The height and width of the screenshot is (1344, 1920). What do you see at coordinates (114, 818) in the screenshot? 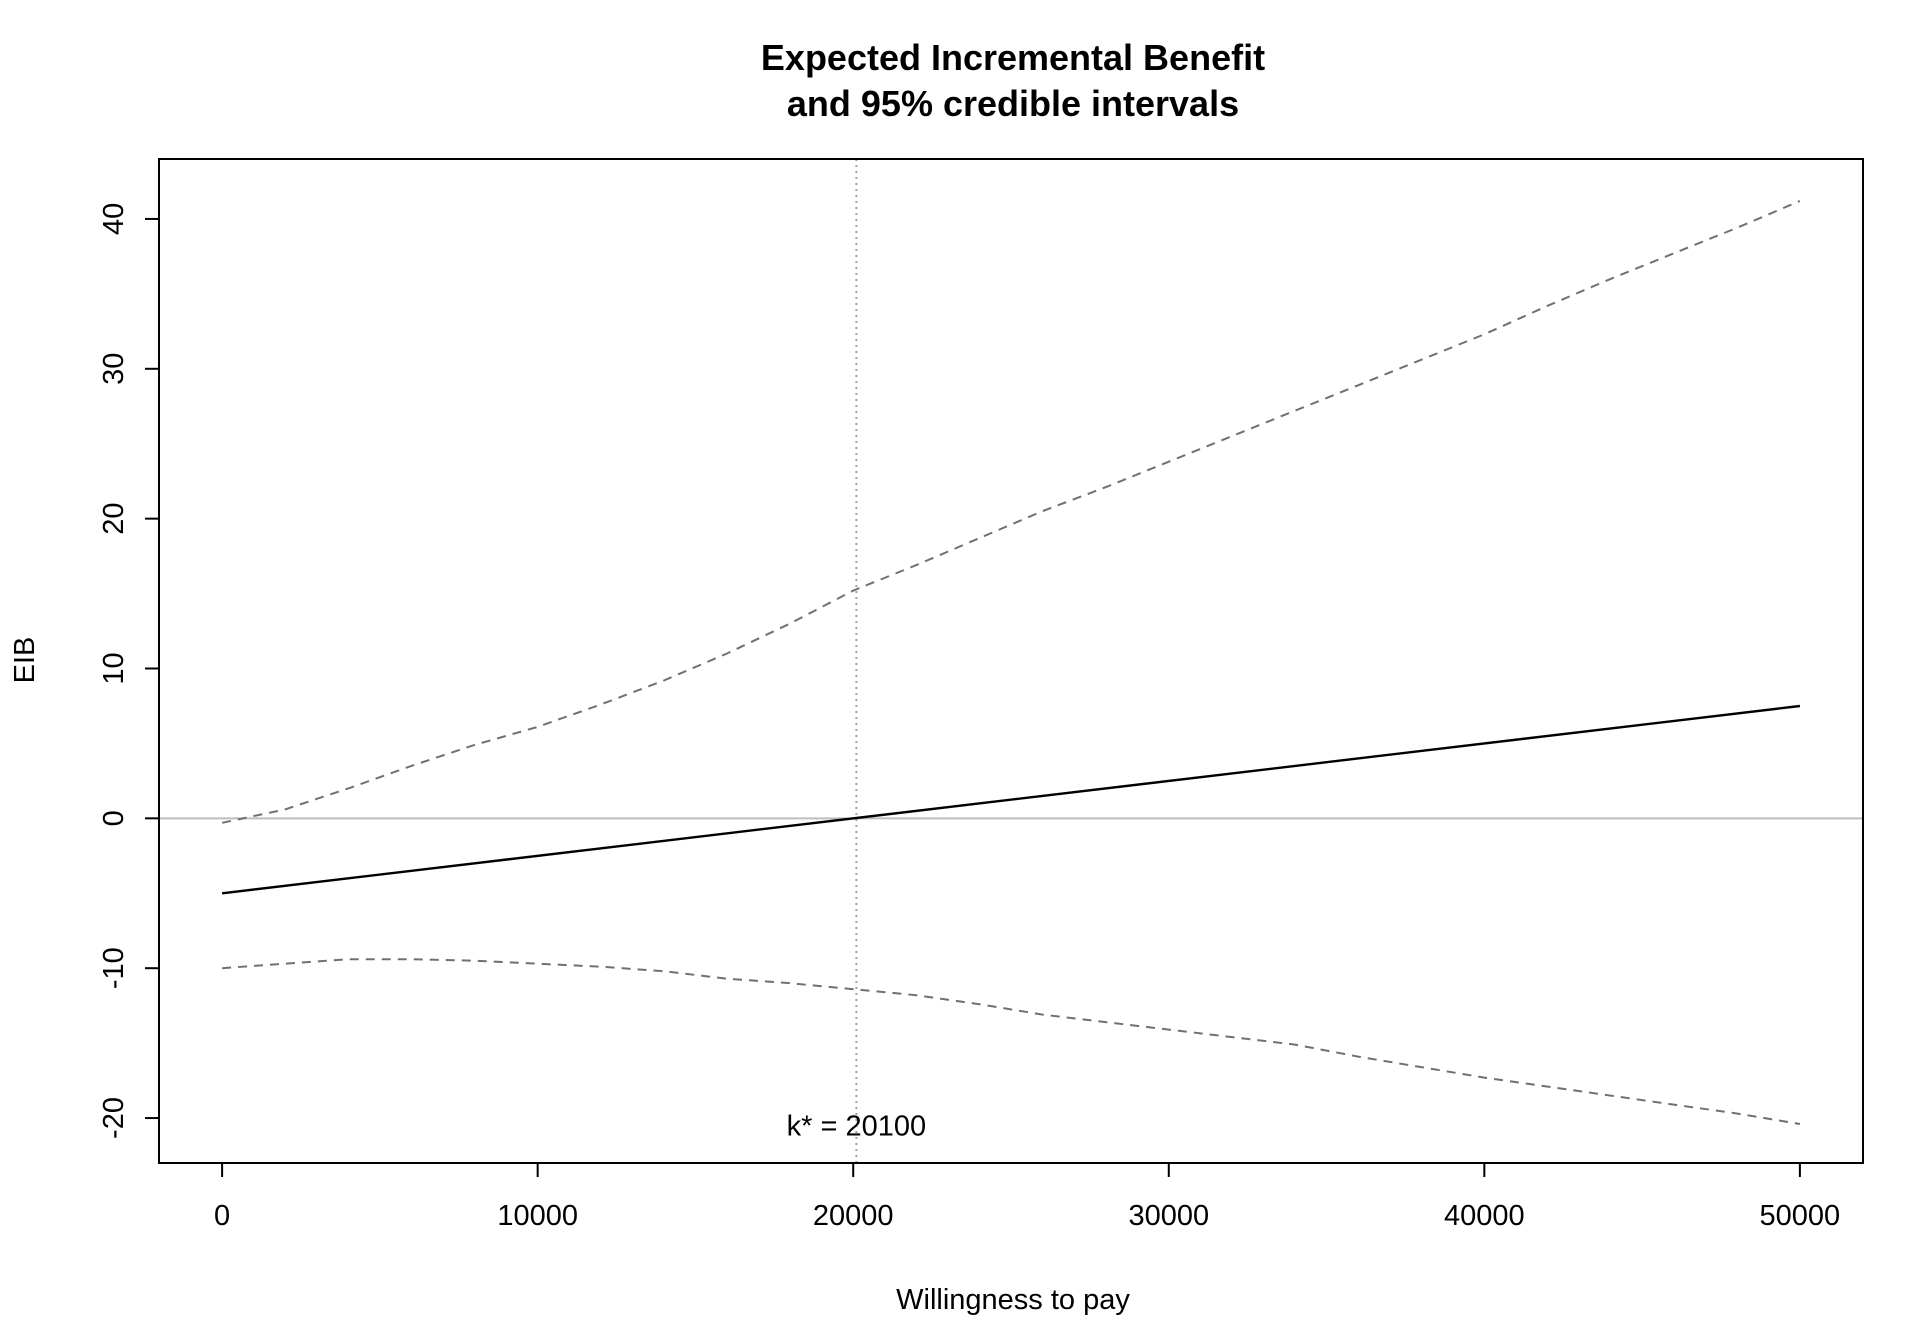
I see `y-tick-label: 0` at bounding box center [114, 818].